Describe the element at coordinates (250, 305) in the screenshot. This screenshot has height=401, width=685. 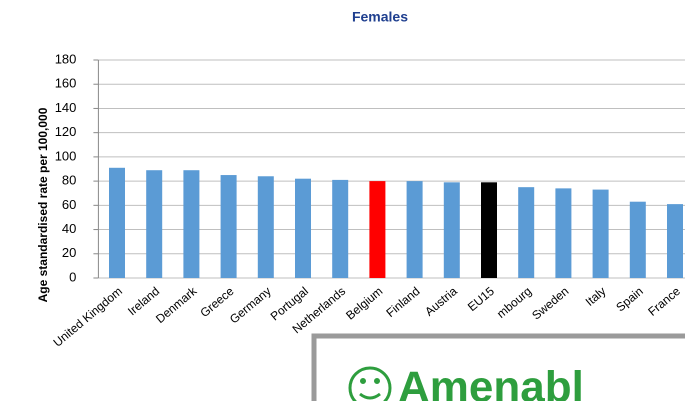
I see `x-tick-label: Germany` at that location.